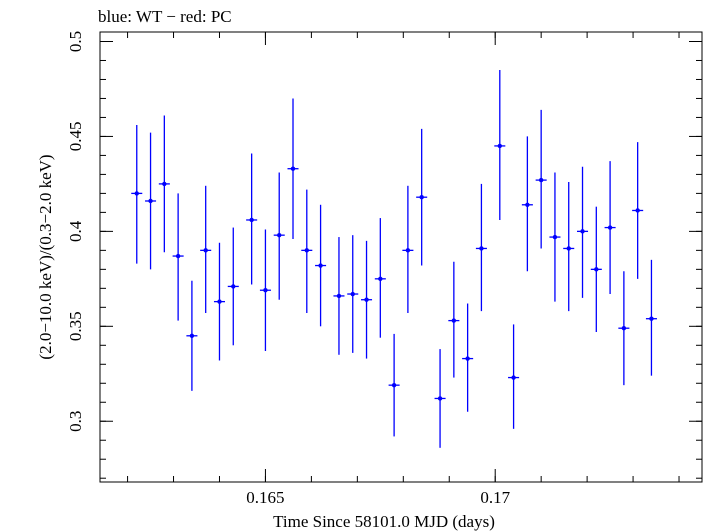 Image resolution: width=705 pixels, height=532 pixels. What do you see at coordinates (378, 497) in the screenshot?
I see `x-axis-tick-labels: 0.165 0.17` at bounding box center [378, 497].